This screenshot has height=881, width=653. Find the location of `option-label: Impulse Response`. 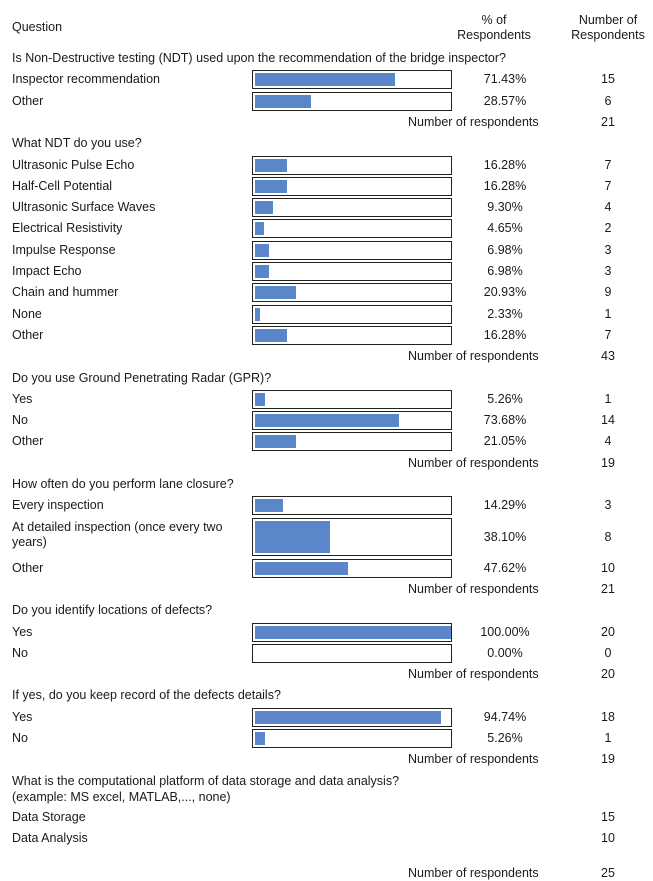

option-label: Impulse Response is located at coordinates (64, 249).